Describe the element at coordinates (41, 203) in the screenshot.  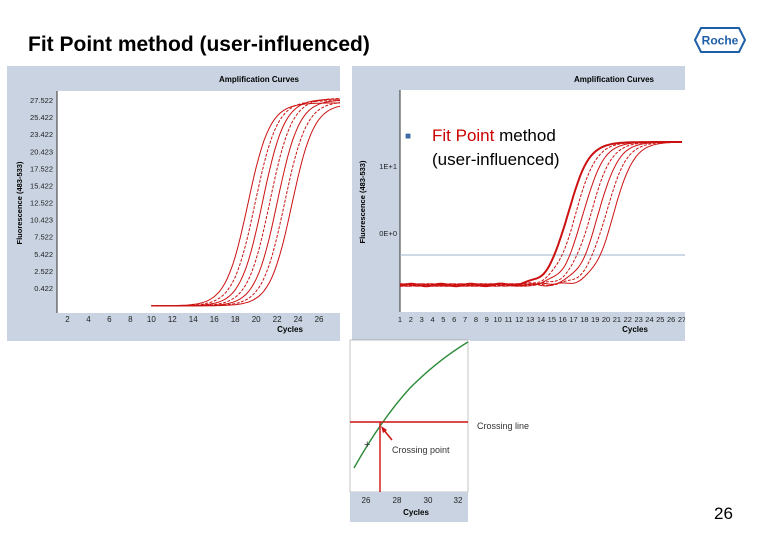
I see `y-tick-label: 12.522` at that location.